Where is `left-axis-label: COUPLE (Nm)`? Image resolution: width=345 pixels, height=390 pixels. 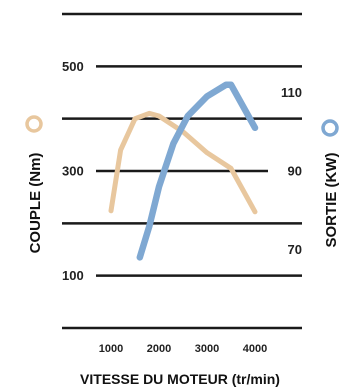 left-axis-label: COUPLE (Nm) is located at coordinates (35, 203).